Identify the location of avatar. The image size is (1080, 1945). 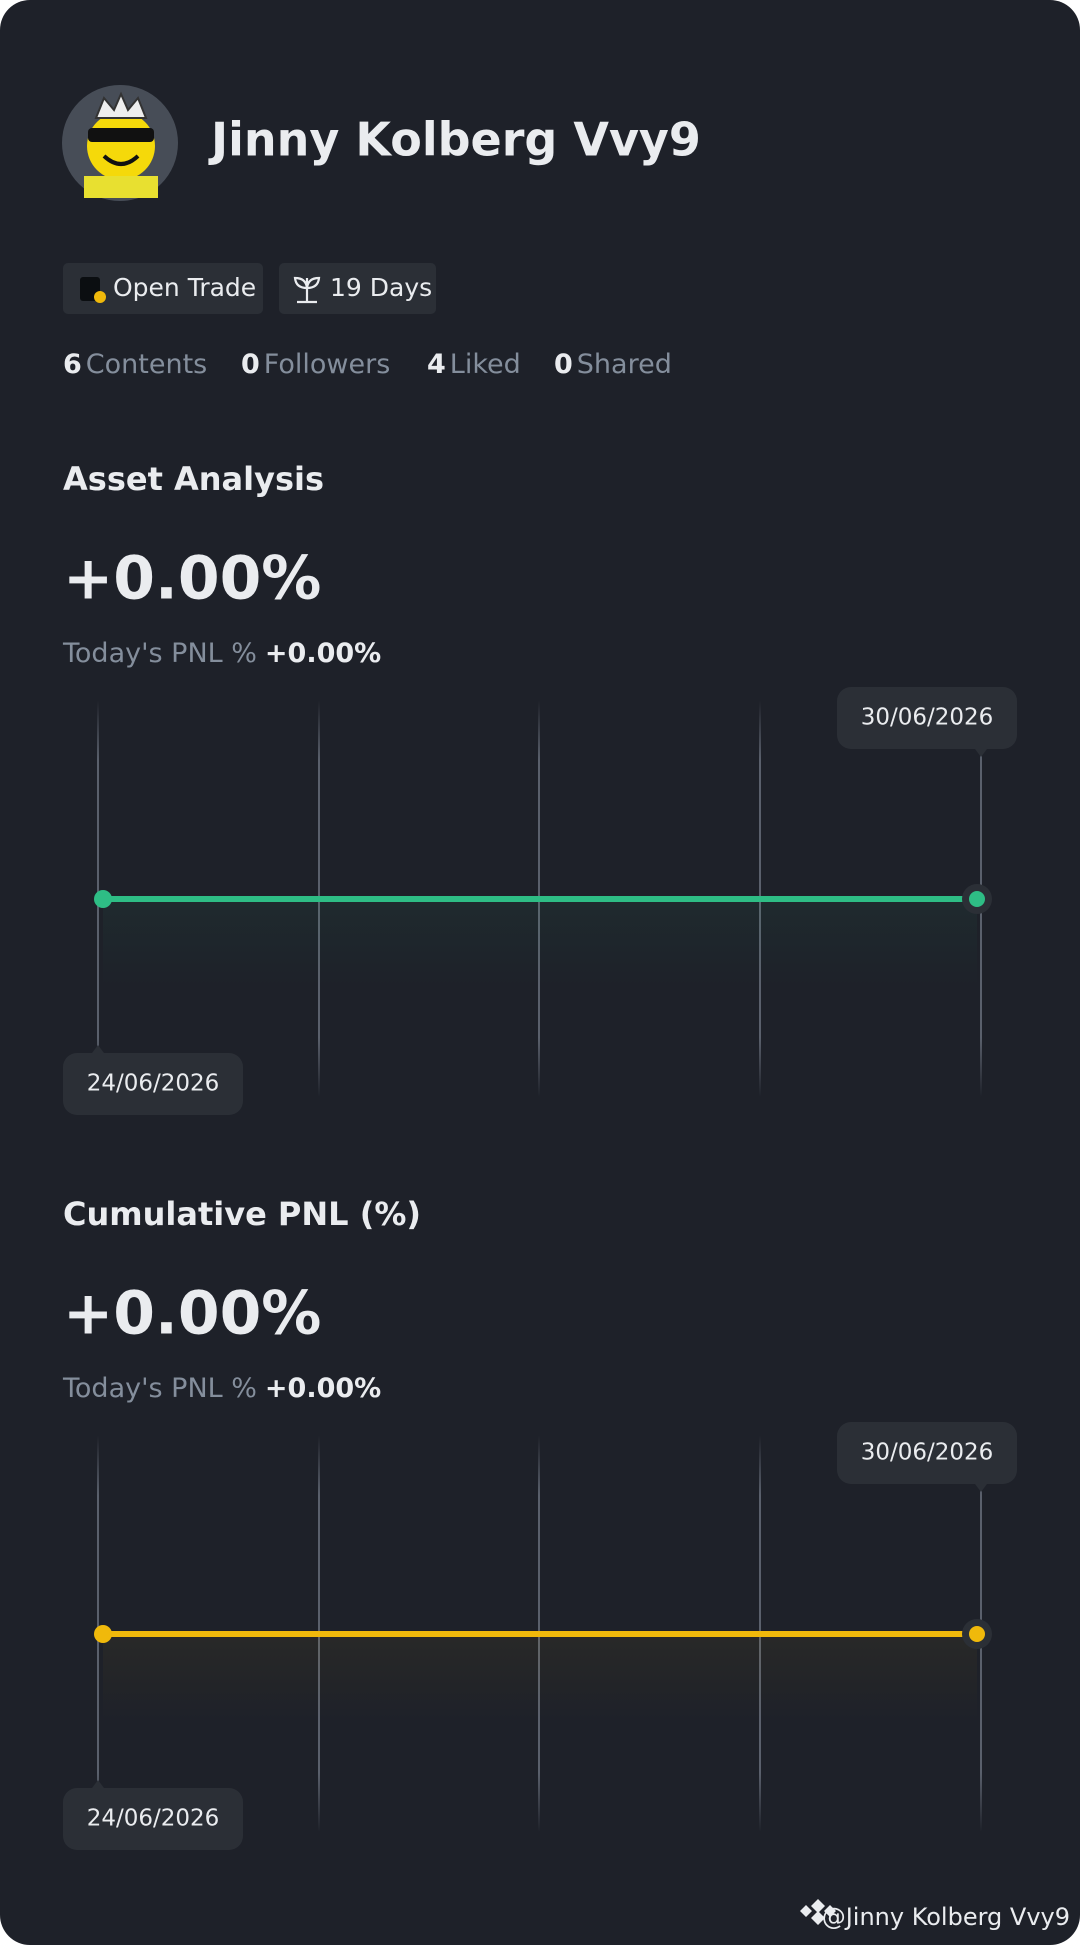
(120, 143).